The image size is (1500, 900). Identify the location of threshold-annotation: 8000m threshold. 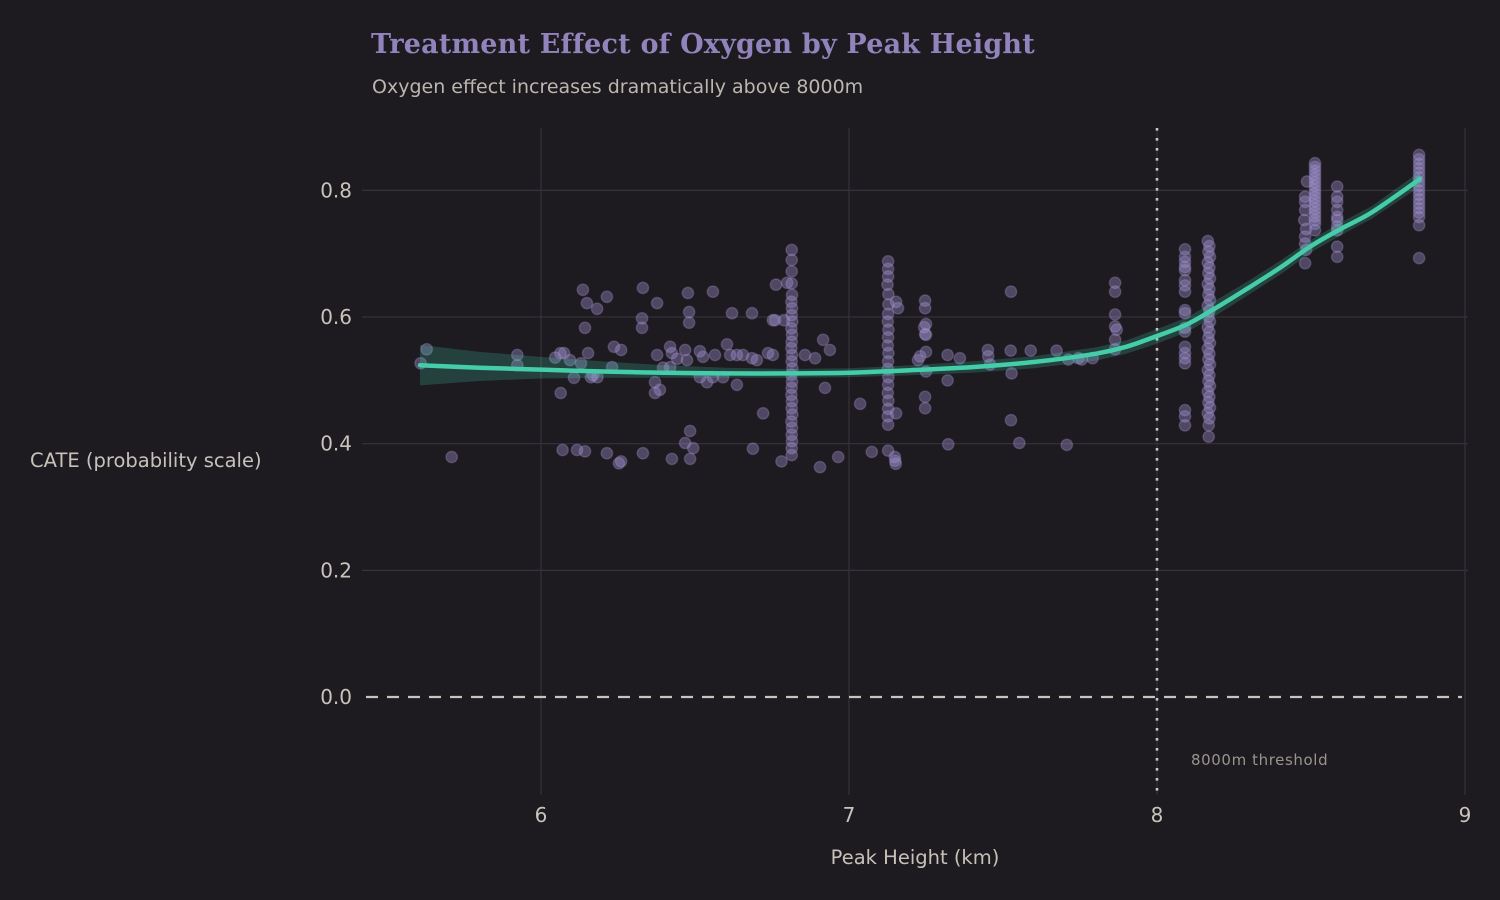
(1260, 760).